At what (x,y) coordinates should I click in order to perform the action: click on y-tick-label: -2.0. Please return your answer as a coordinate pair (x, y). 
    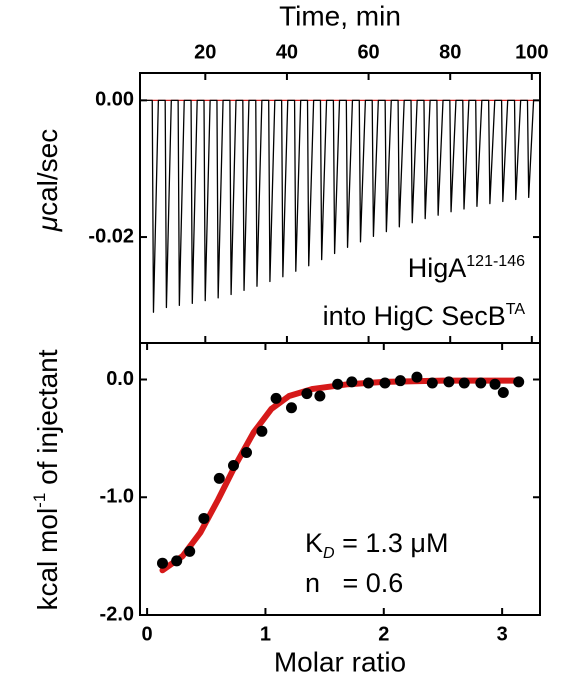
    Looking at the image, I should click on (117, 614).